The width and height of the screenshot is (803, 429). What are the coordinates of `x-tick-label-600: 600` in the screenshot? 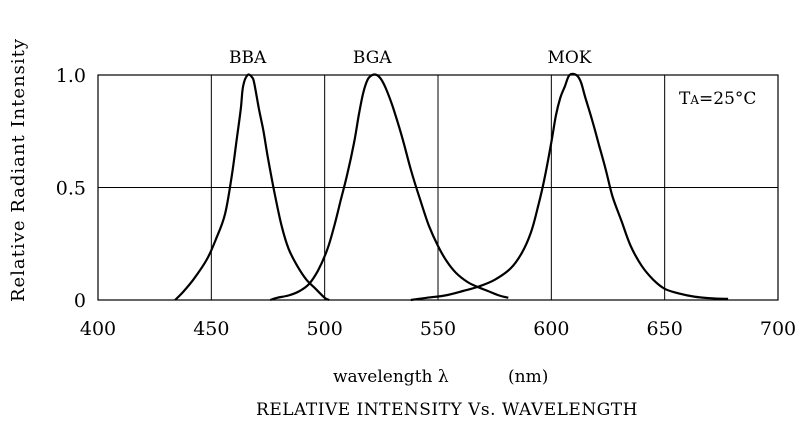 It's located at (551, 329).